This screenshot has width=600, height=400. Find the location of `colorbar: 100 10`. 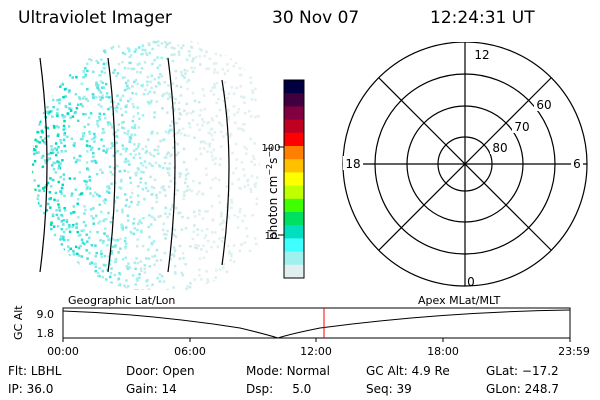

colorbar: 100 10 is located at coordinates (283, 179).